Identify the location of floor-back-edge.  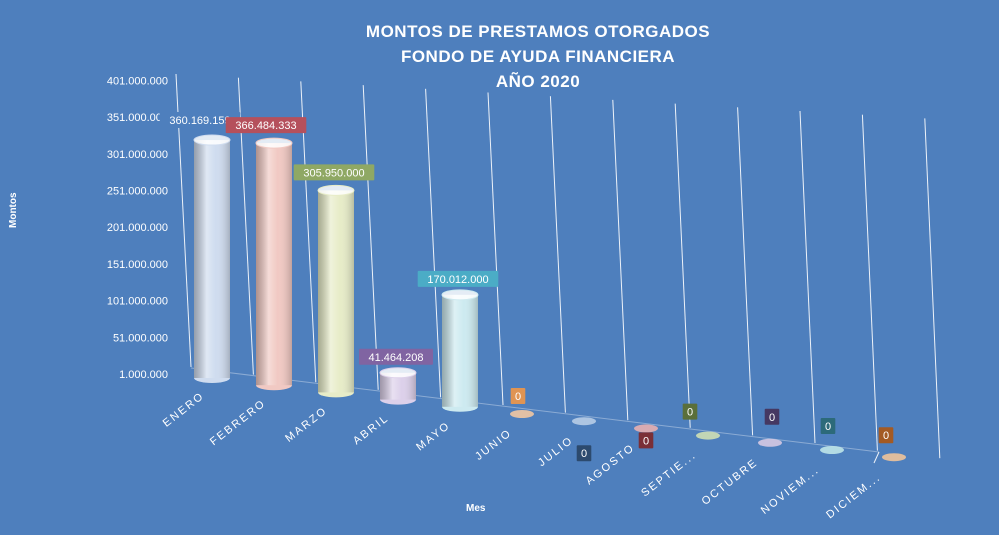
(535, 410).